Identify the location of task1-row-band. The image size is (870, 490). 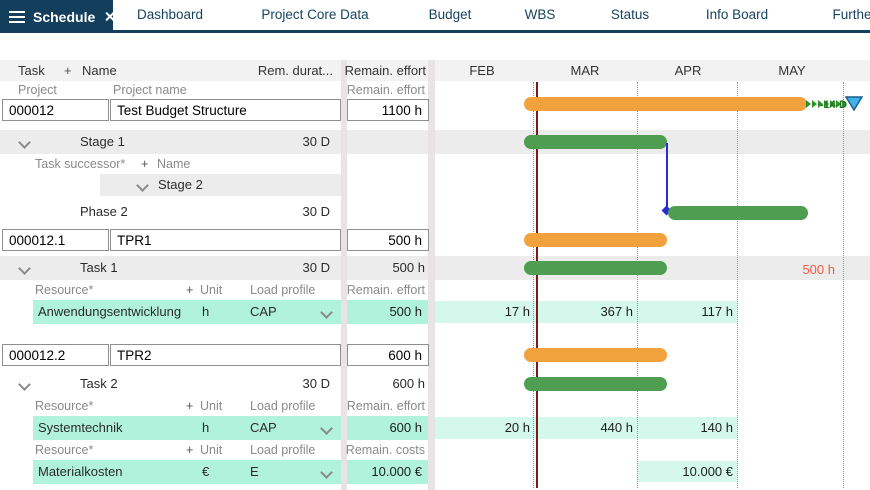
(435, 268).